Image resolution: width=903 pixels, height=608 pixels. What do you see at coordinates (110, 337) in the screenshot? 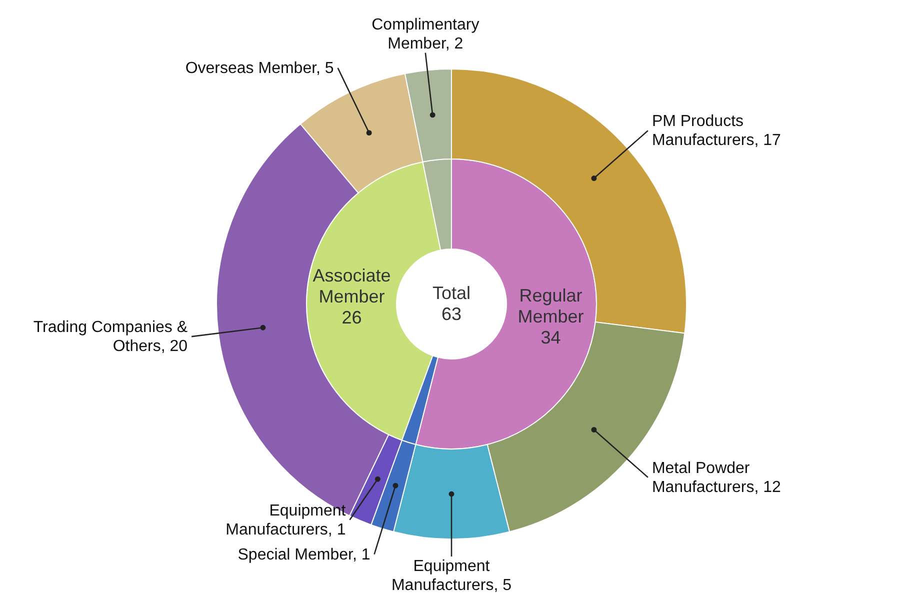
I see `slice-label: Trading Companies & Others, 20` at bounding box center [110, 337].